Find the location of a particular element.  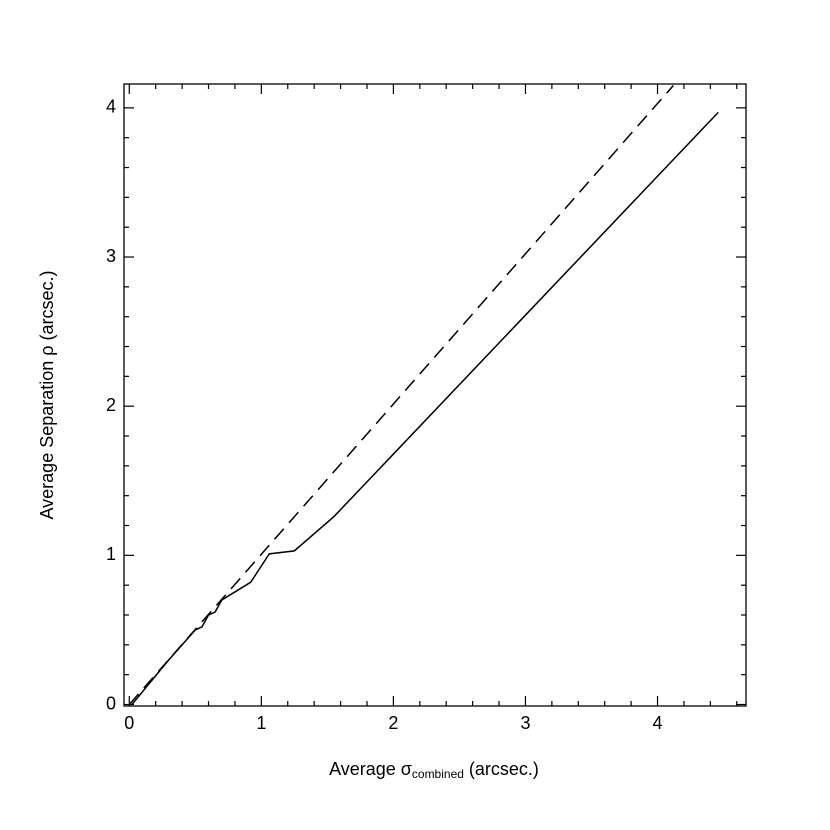

x-axis-label: Average σcombined (arcsec.) is located at coordinates (434, 770).